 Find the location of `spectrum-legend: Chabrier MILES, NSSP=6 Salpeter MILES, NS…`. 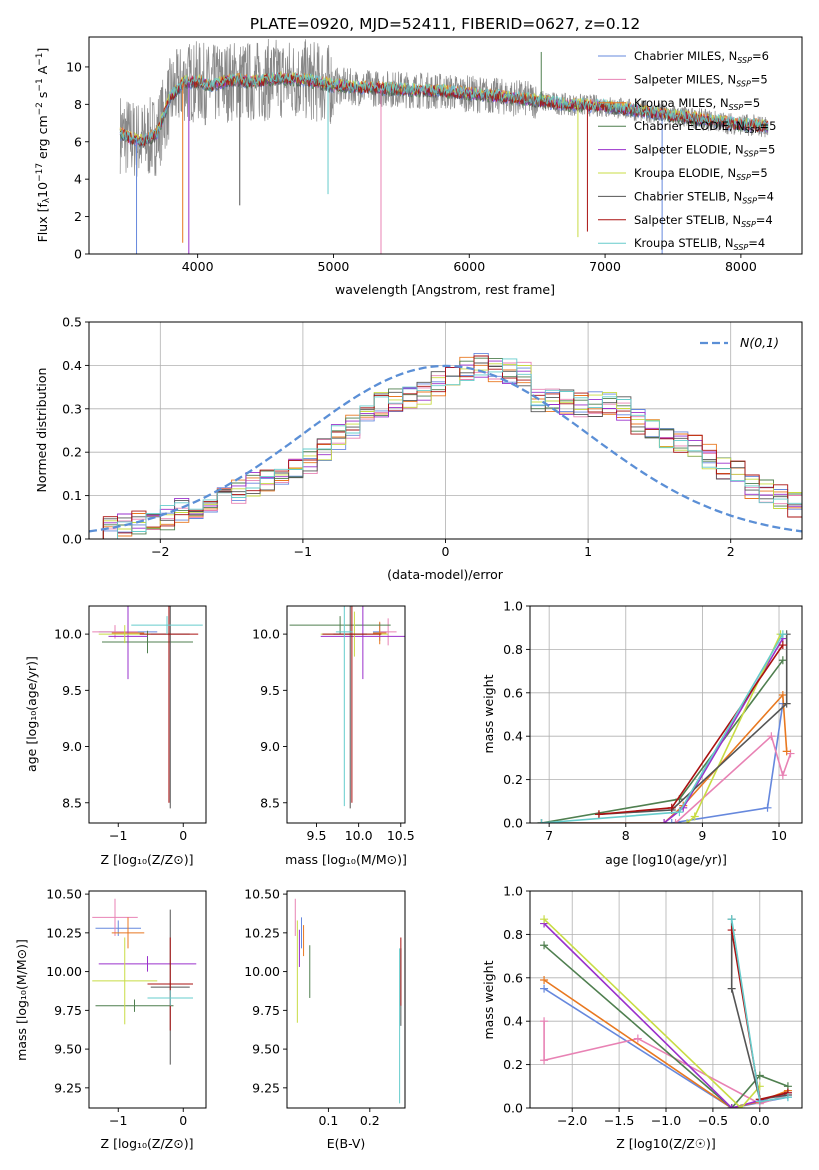

spectrum-legend: Chabrier MILES, NSSP=6 Salpeter MILES, NS… is located at coordinates (687, 150).